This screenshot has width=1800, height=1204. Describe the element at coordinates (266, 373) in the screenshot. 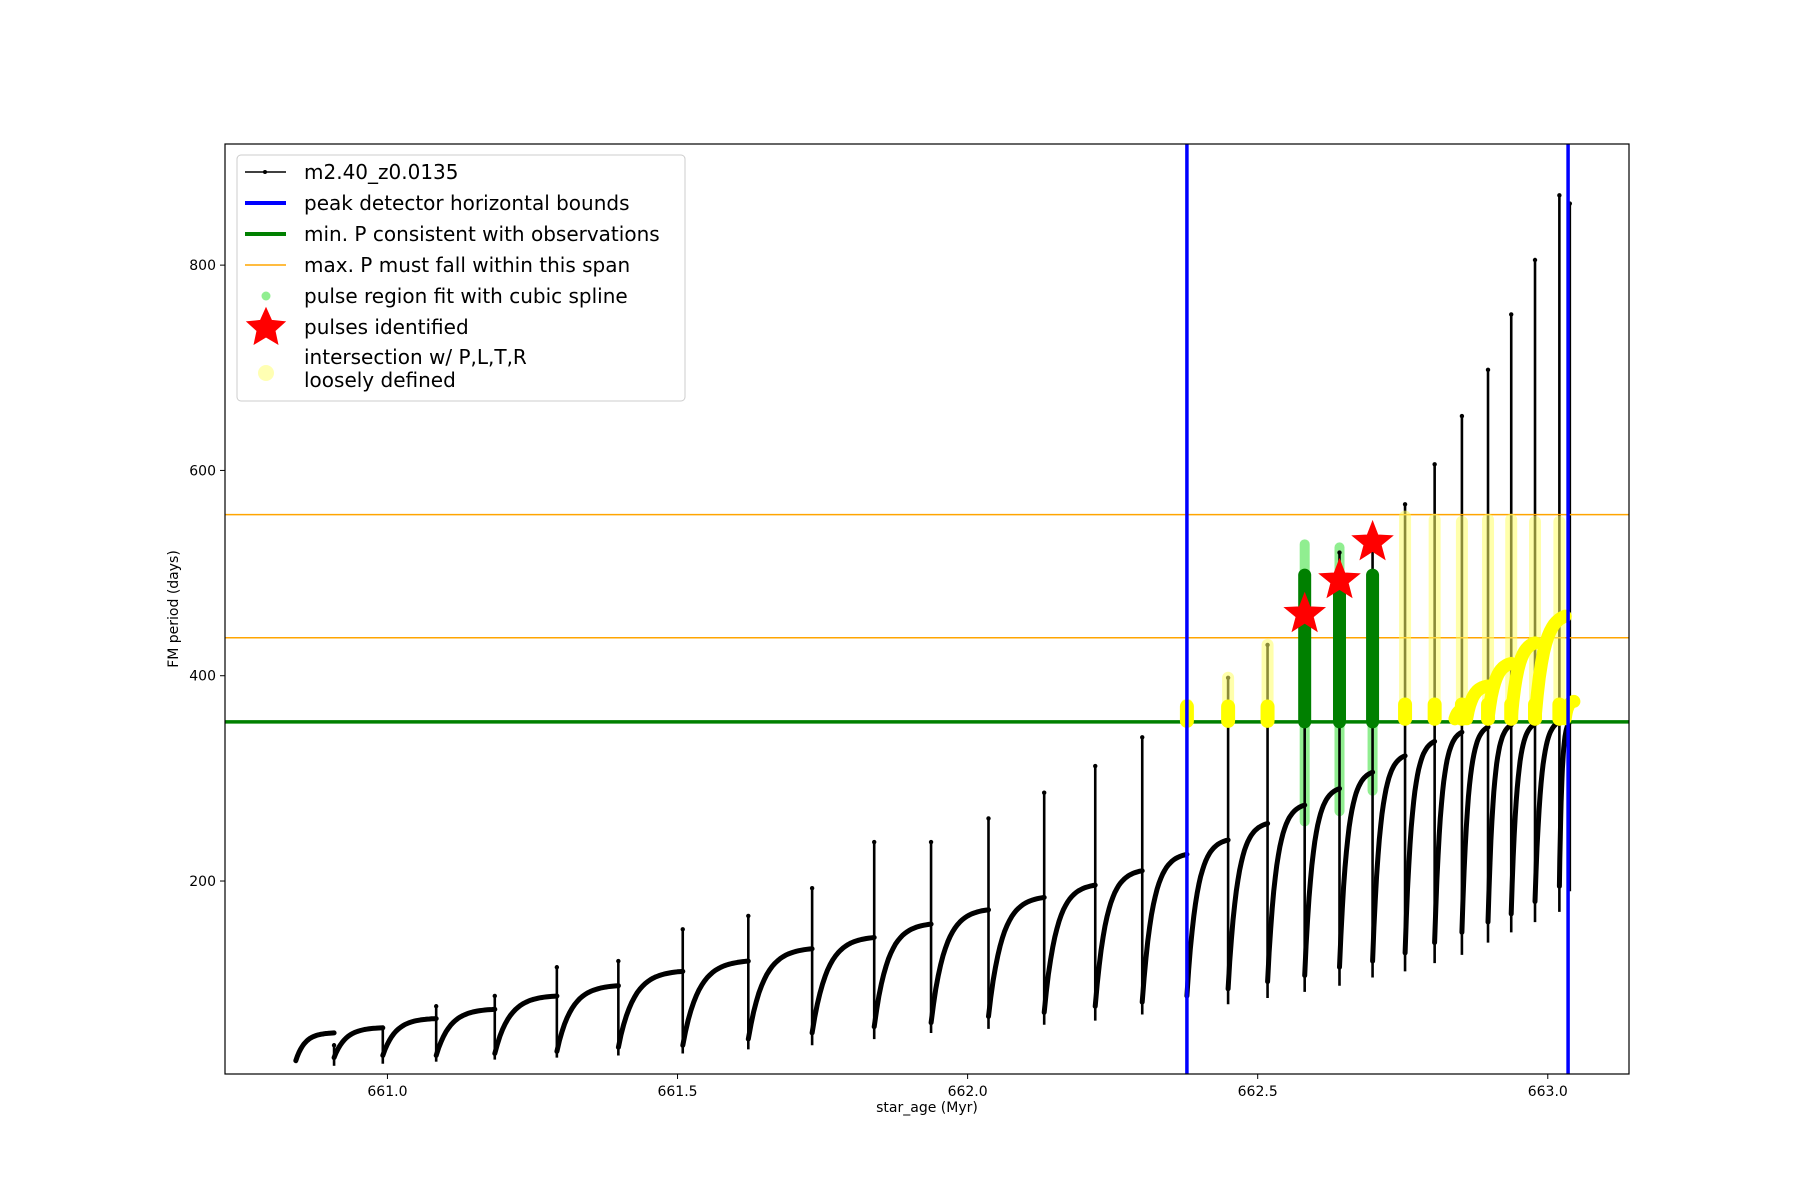

I see `legend-intersection-circle` at that location.